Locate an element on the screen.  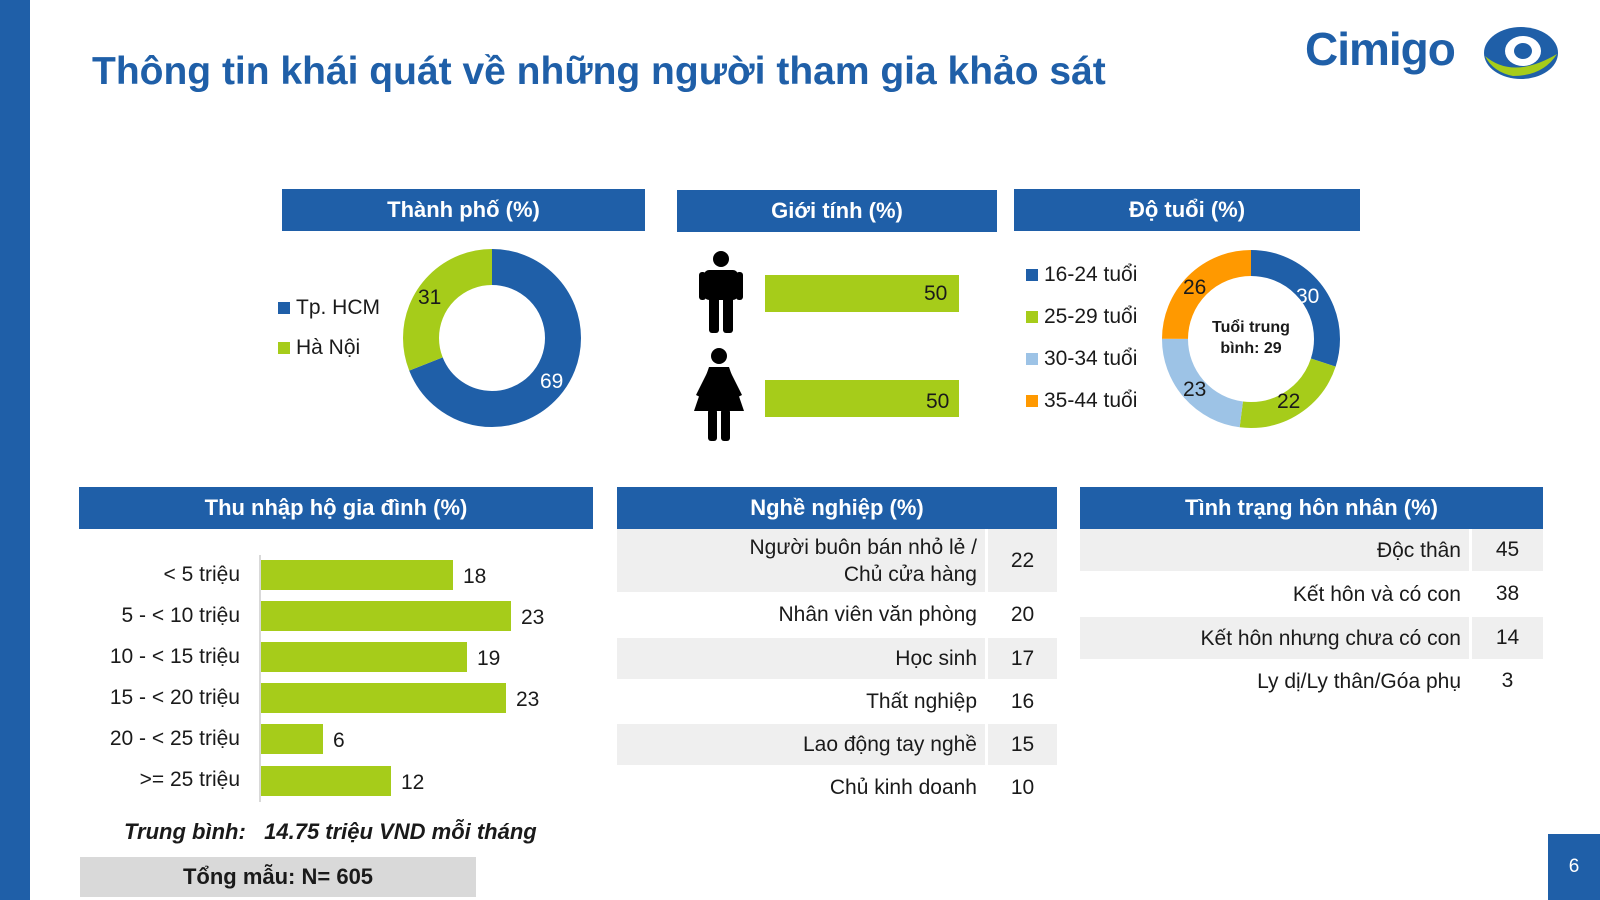
occupation-row: Nhân viên văn phòng 20 is located at coordinates (837, 614).